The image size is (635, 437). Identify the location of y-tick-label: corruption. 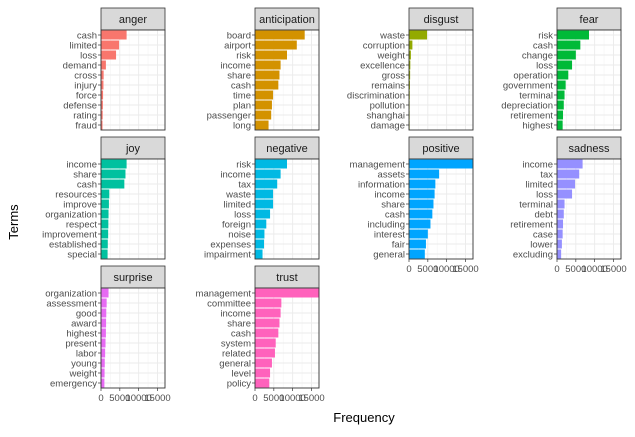
(384, 45).